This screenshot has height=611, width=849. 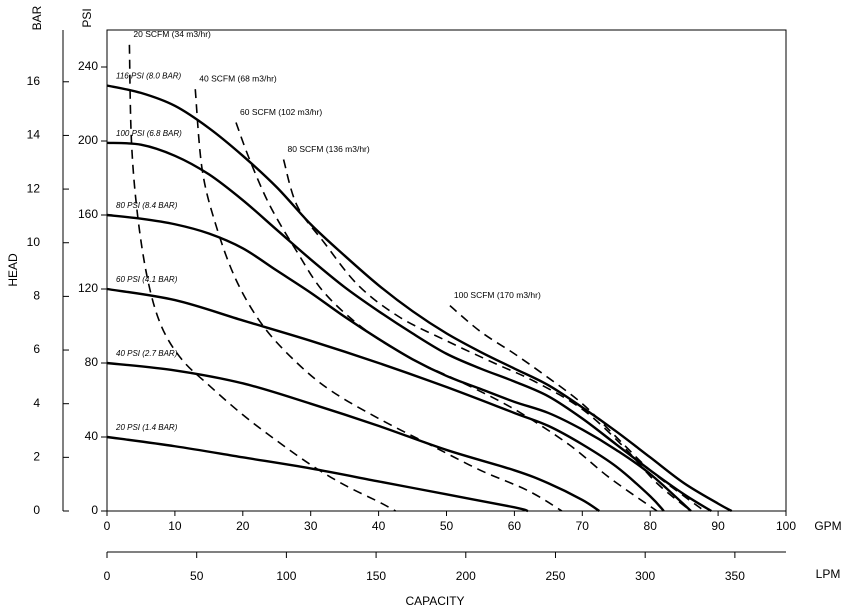 I want to click on air-curve-label: 100 SCFM (170 m3/hr), so click(x=497, y=295).